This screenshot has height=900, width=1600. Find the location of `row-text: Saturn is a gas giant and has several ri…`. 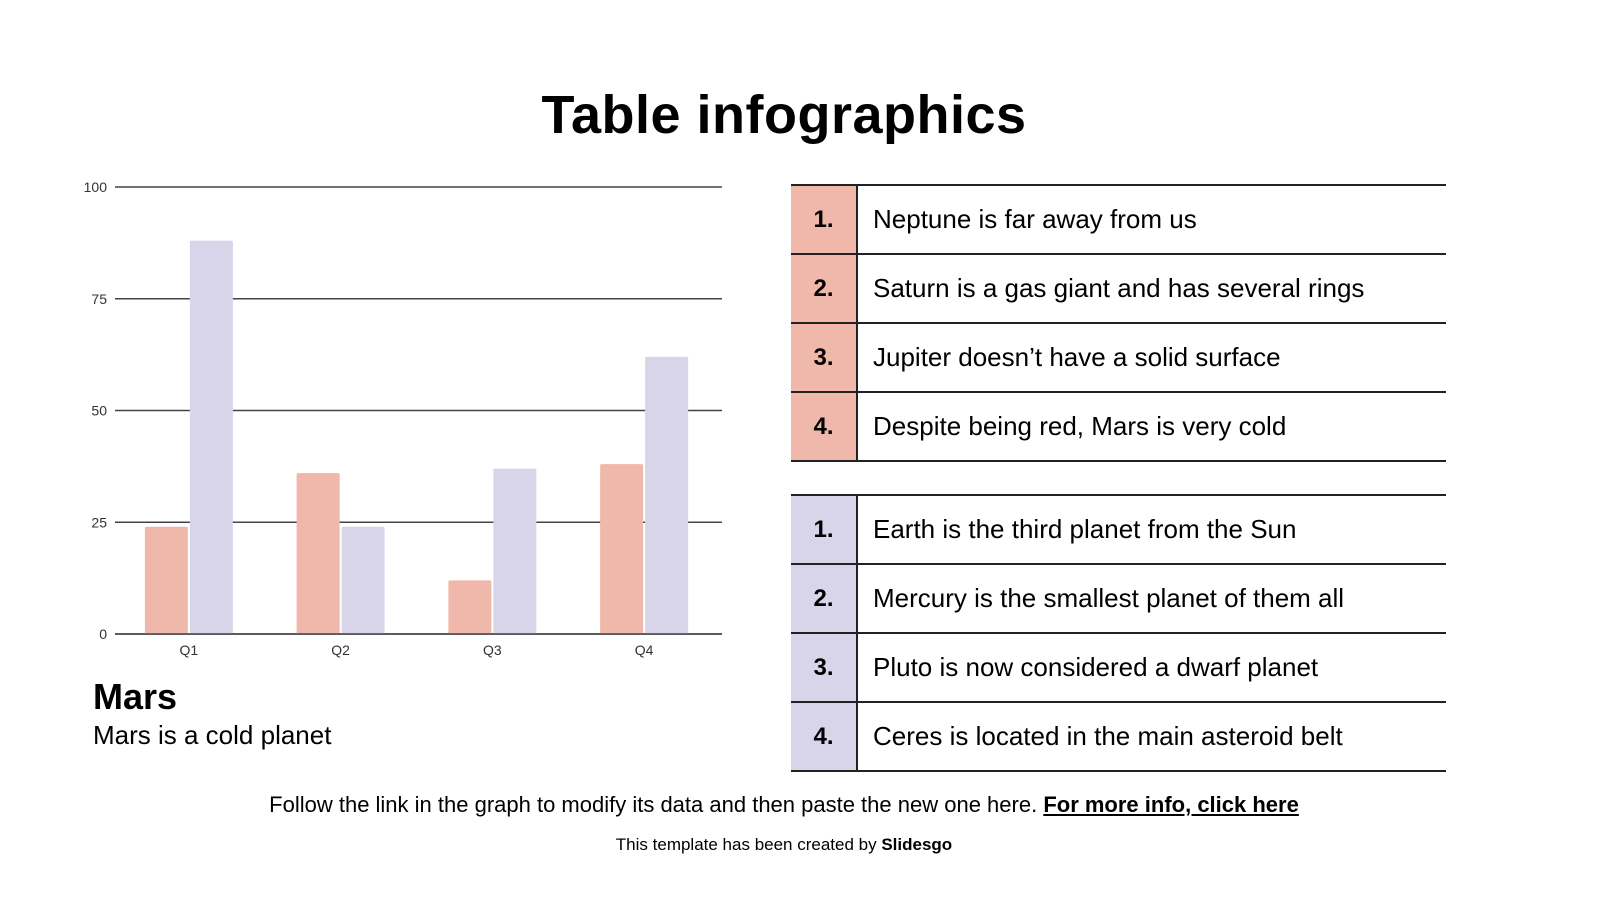

row-text: Saturn is a gas giant and has several ri… is located at coordinates (1119, 288).